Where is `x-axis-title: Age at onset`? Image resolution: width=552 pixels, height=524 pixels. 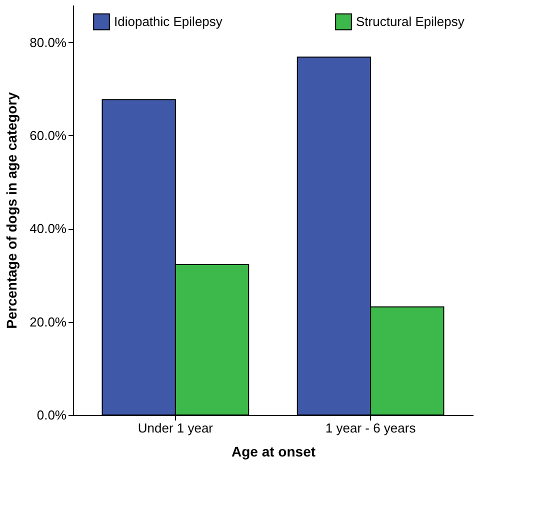 x-axis-title: Age at onset is located at coordinates (273, 452).